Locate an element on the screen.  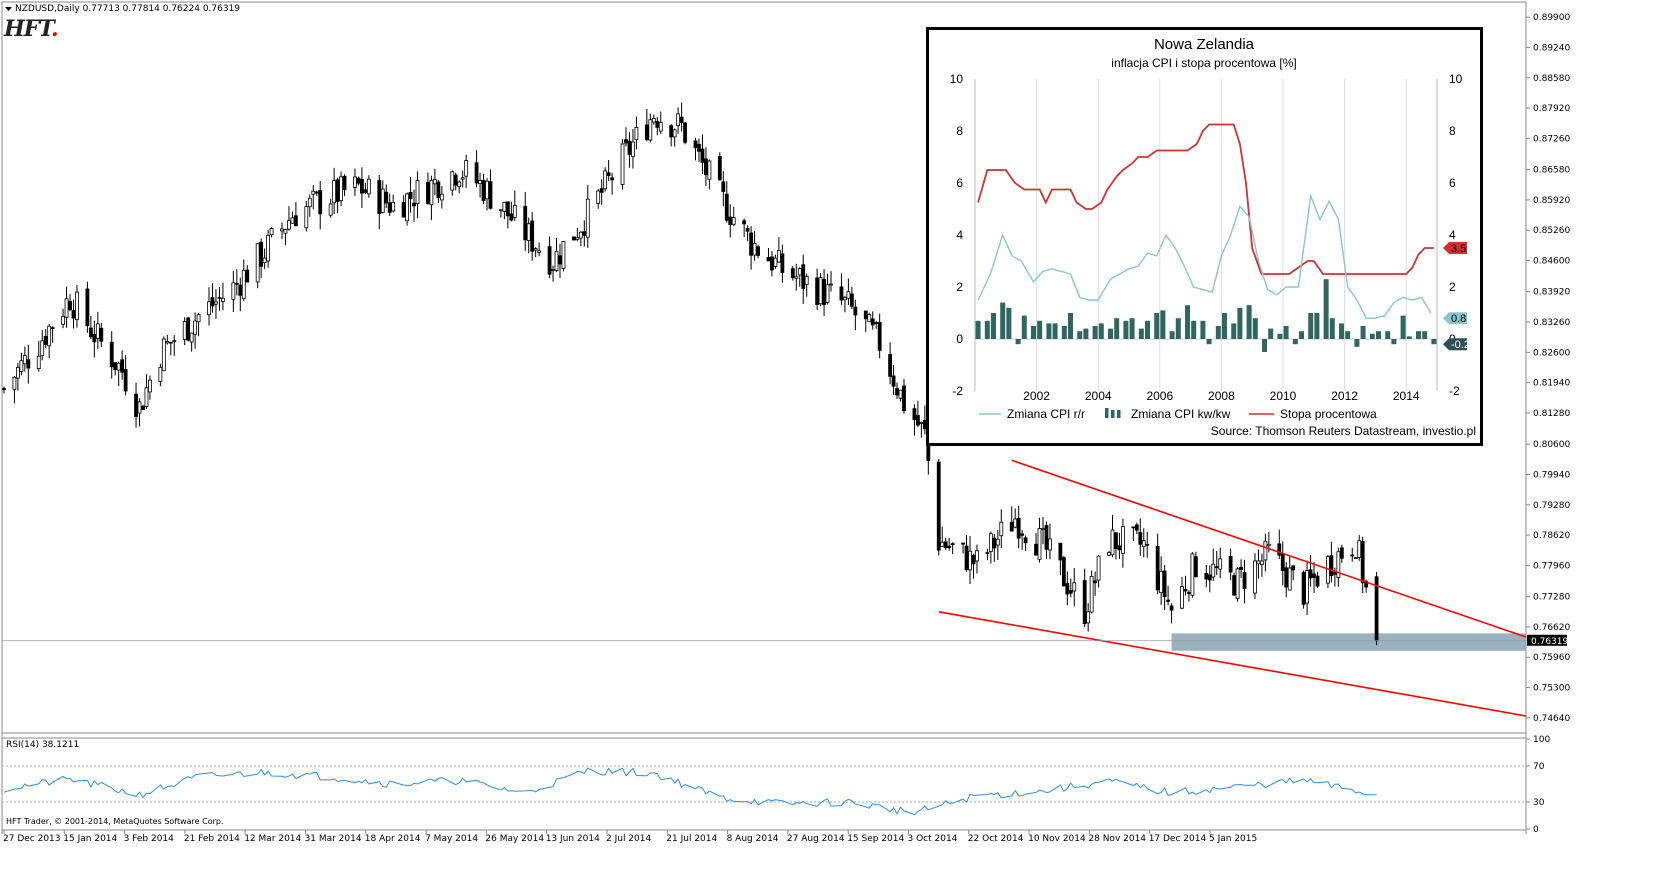
price-tick-label: 0.74640 is located at coordinates (1551, 719).